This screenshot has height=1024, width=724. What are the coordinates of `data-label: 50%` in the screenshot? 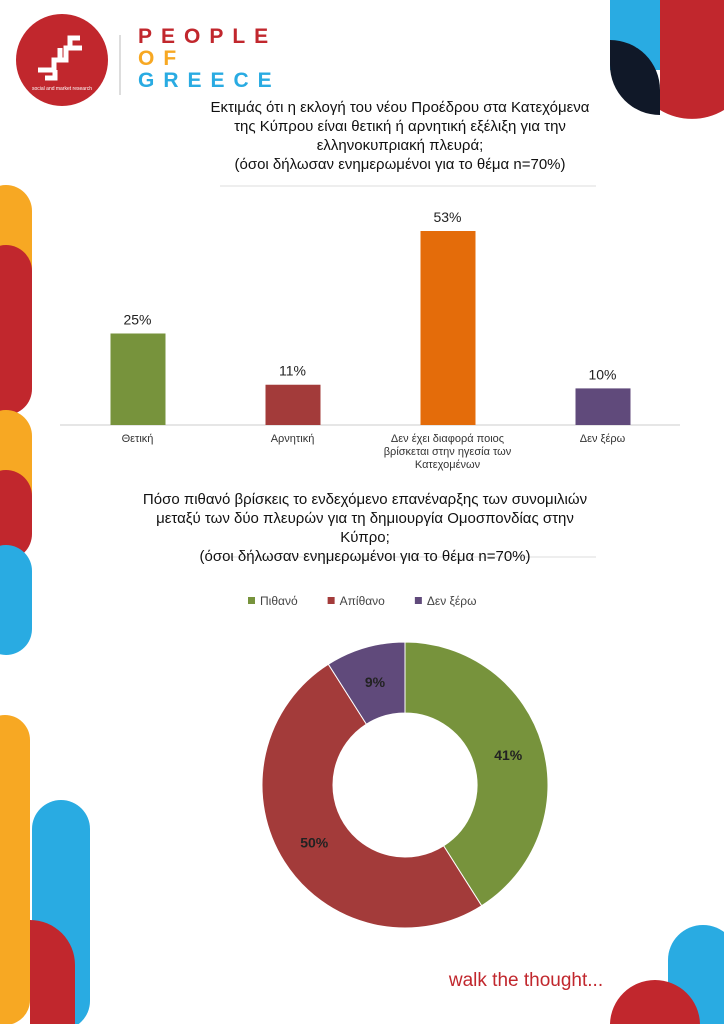 It's located at (314, 843).